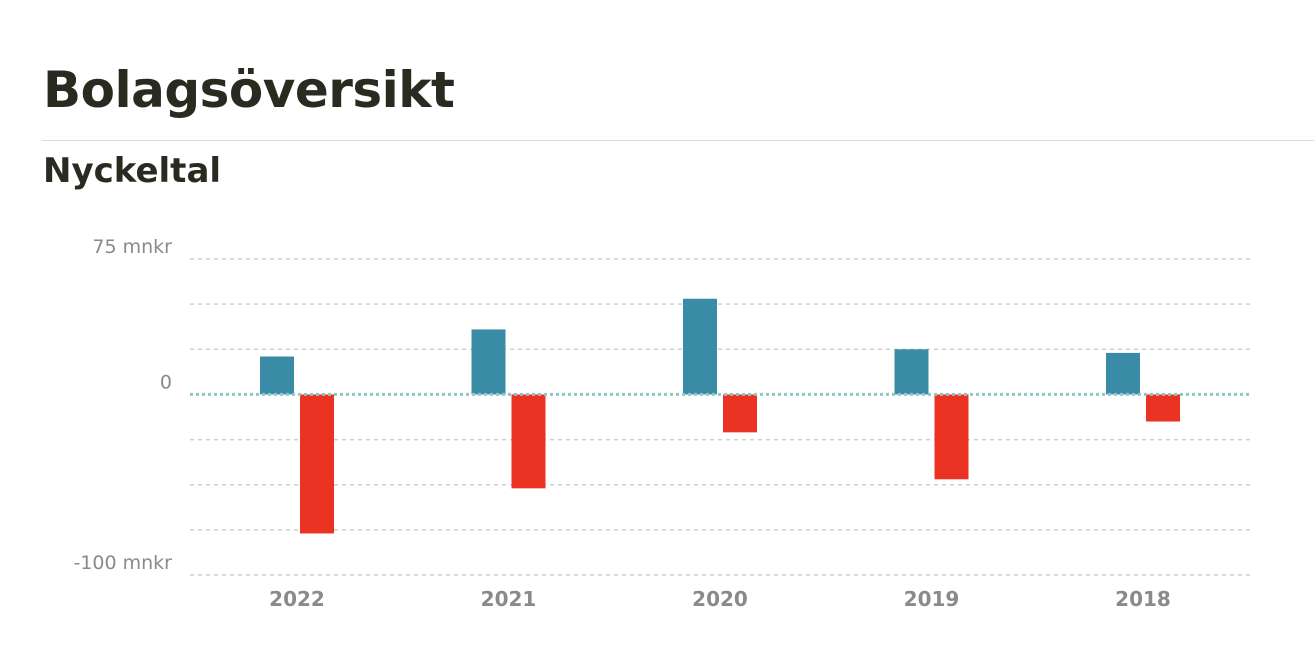  I want to click on page-title: Bolagsöversikt, so click(249, 90).